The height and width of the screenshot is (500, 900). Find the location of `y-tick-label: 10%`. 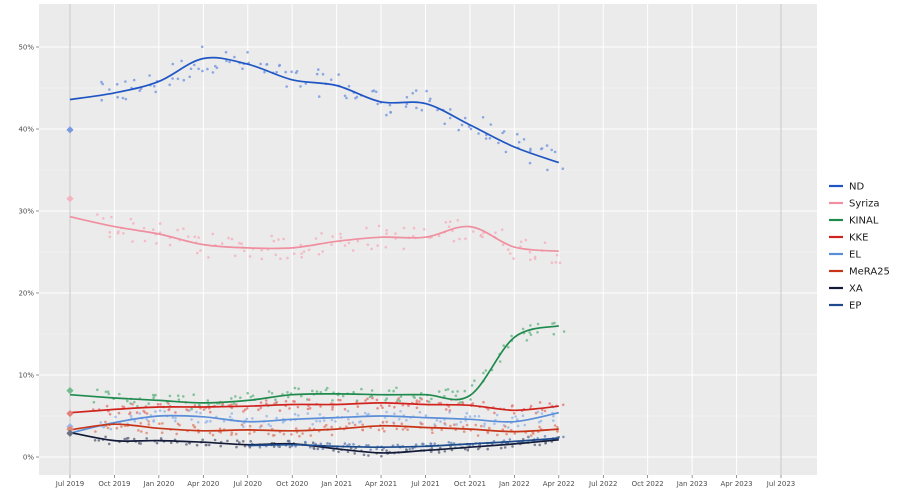

y-tick-label: 10% is located at coordinates (26, 376).